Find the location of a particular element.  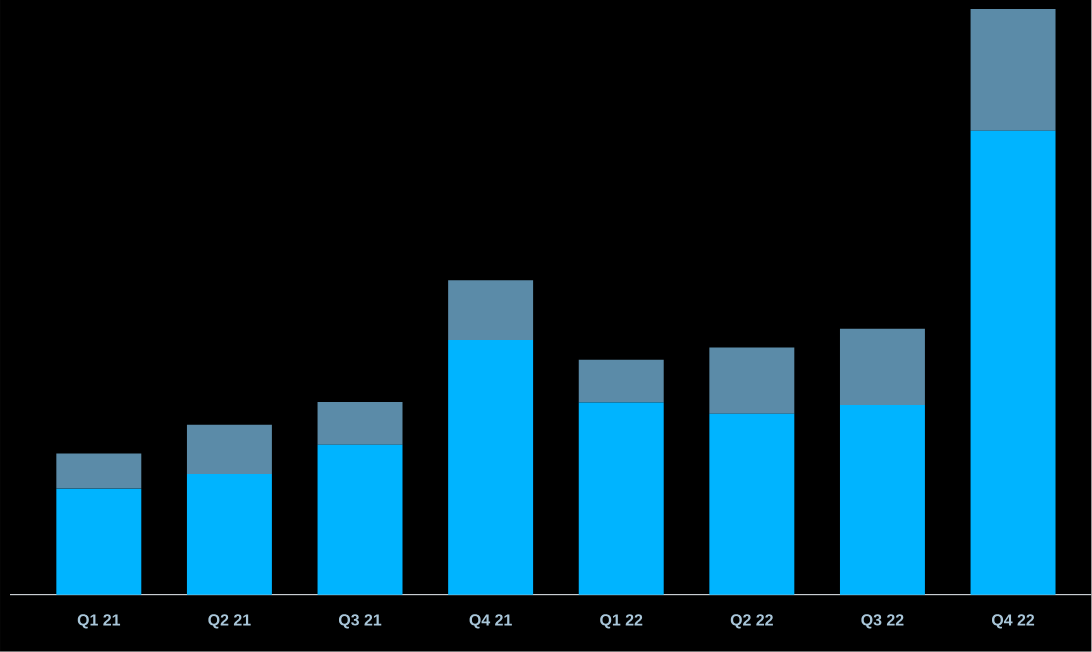

x-tick-label: Q4 21 is located at coordinates (490, 621).